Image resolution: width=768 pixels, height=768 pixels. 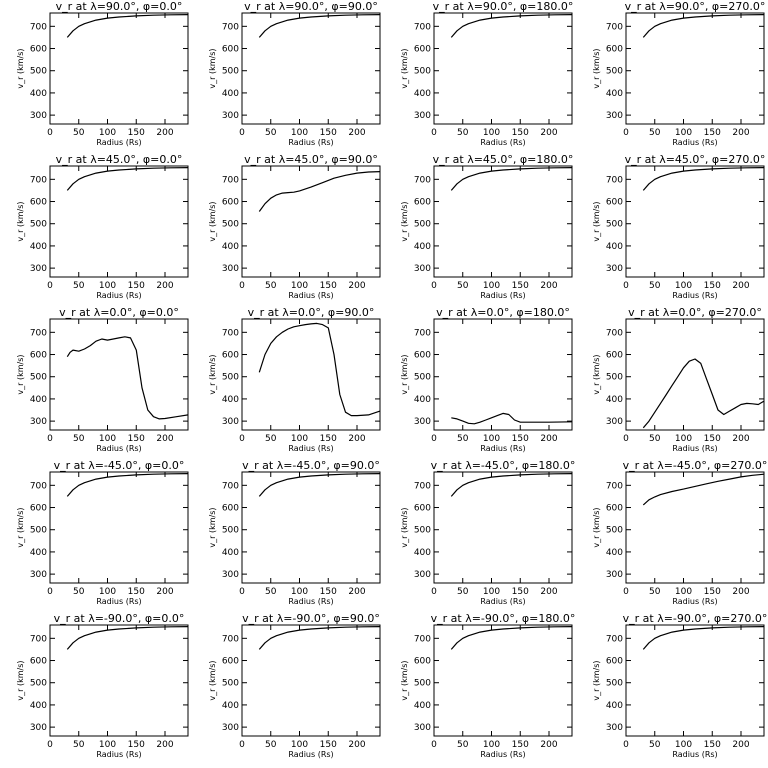 What do you see at coordinates (311, 465) in the screenshot?
I see `panel-title: v_r at λ=-45.0°, φ=90.0°` at bounding box center [311, 465].